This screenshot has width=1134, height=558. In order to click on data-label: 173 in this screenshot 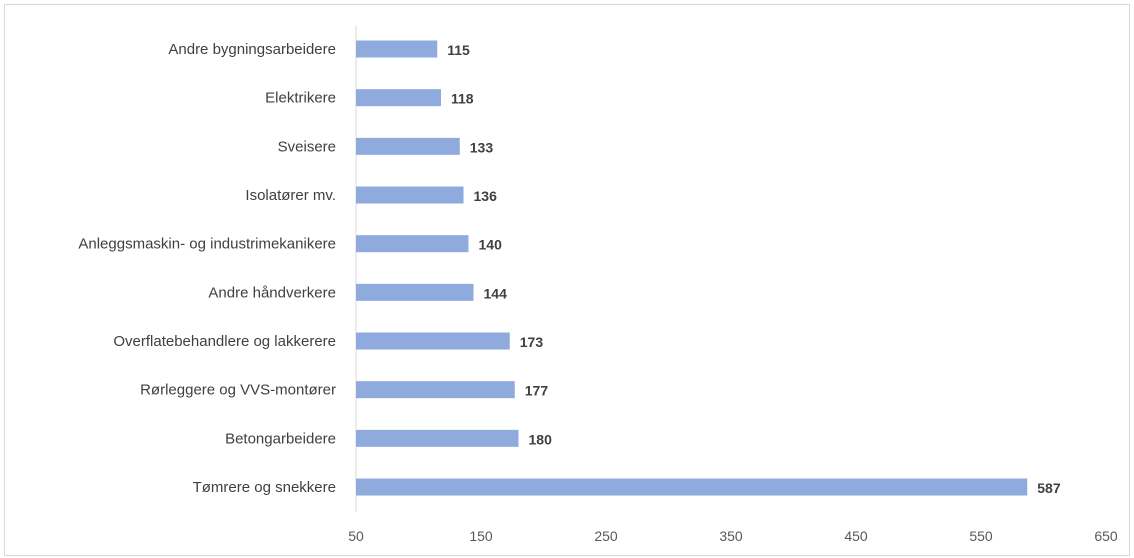, I will do `click(532, 342)`.